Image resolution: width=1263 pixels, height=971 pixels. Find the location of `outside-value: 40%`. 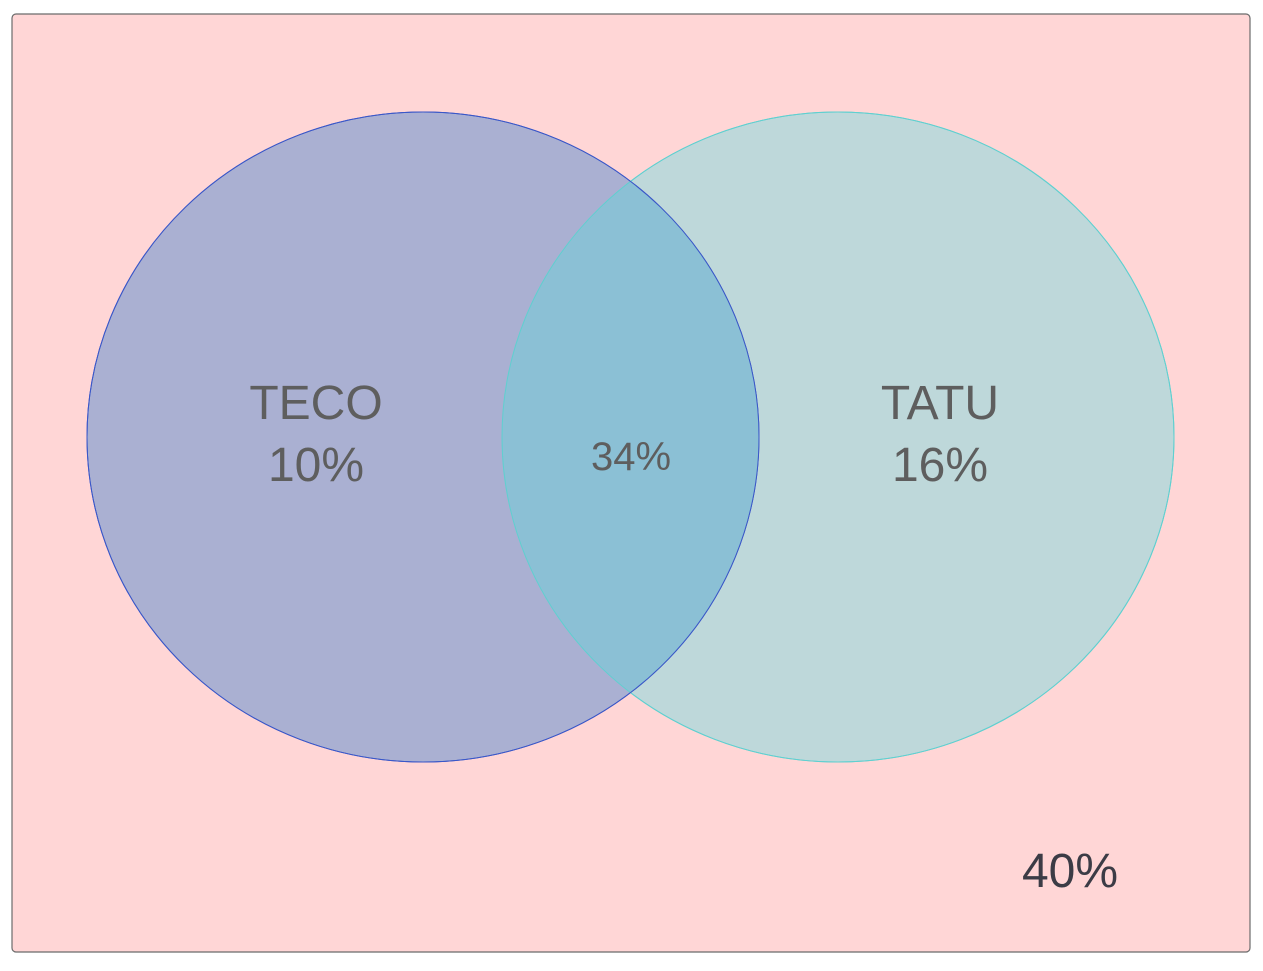

outside-value: 40% is located at coordinates (1070, 871).